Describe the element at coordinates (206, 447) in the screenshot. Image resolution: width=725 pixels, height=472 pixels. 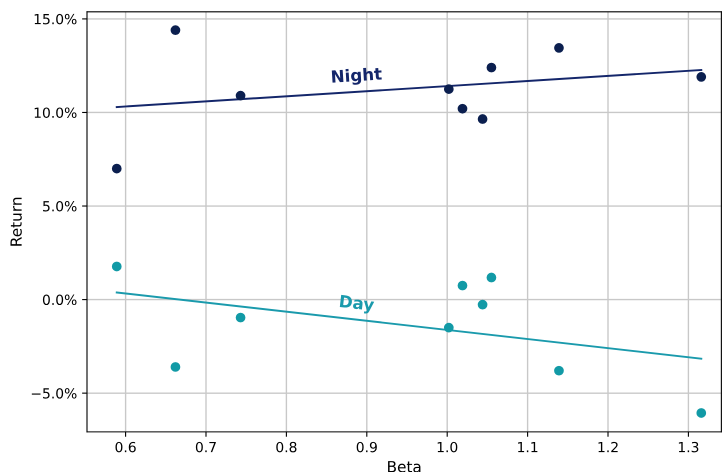
I see `x-tick-label: 0.7` at that location.